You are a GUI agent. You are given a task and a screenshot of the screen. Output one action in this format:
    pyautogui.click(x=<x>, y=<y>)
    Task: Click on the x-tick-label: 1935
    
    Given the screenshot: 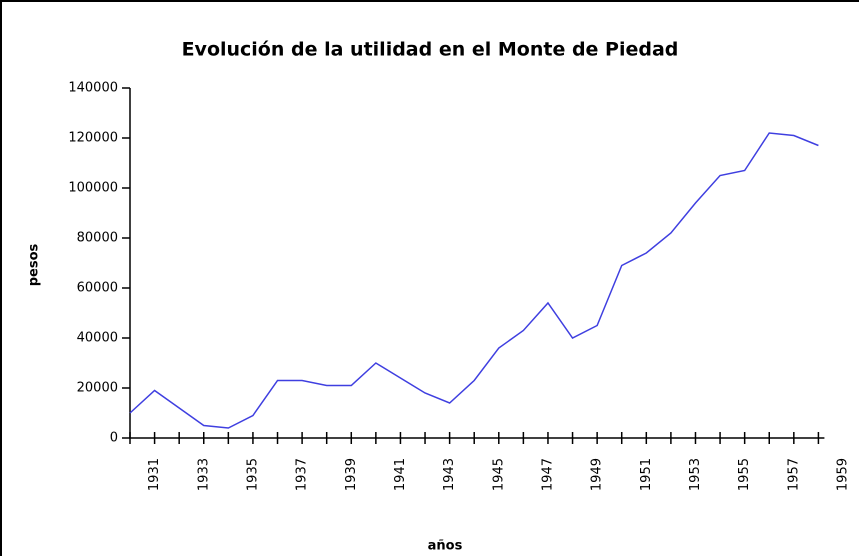 What is the action you would take?
    pyautogui.click(x=252, y=474)
    